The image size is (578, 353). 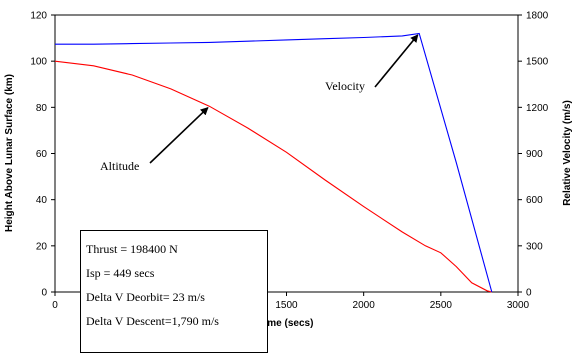 I want to click on annotation-arrow-altitude, so click(x=179, y=135).